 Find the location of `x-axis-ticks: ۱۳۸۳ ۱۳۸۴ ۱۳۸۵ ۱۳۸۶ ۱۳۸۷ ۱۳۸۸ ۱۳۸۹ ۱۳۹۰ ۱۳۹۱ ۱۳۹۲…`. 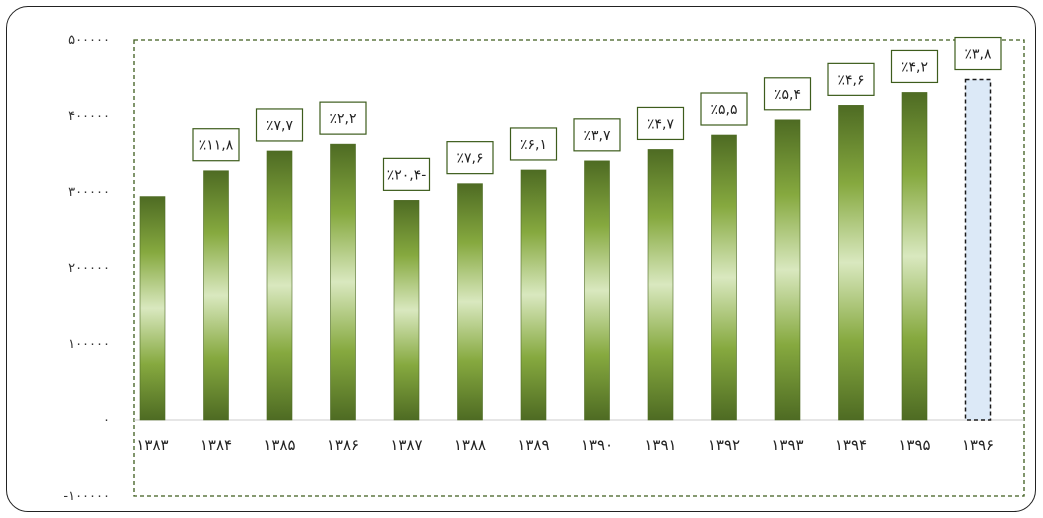

x-axis-ticks: ۱۳۸۳ ۱۳۸۴ ۱۳۸۵ ۱۳۸۶ ۱۳۸۷ ۱۳۸۸ ۱۳۸۹ ۱۳۹۰ ۱۳۹۱ ۱۳۹۲… is located at coordinates (565, 445).